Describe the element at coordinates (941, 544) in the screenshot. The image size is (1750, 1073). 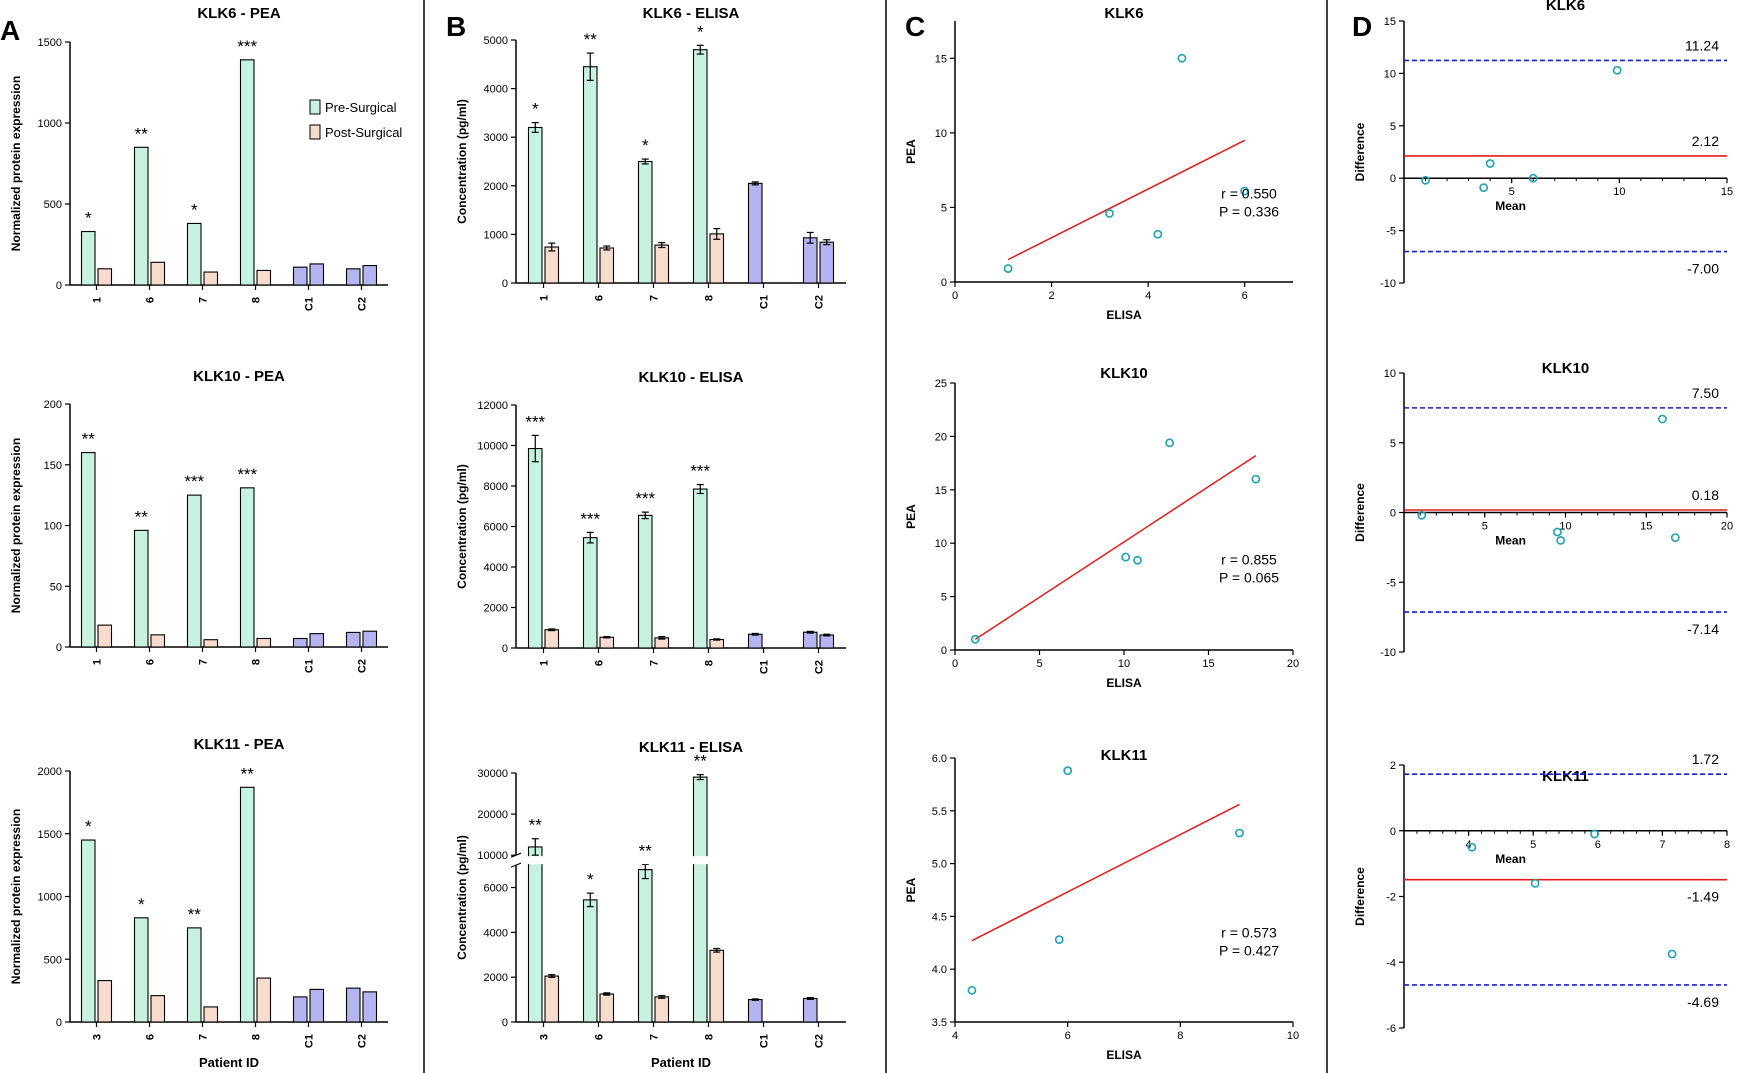
I see `y-tick-label: 10` at that location.